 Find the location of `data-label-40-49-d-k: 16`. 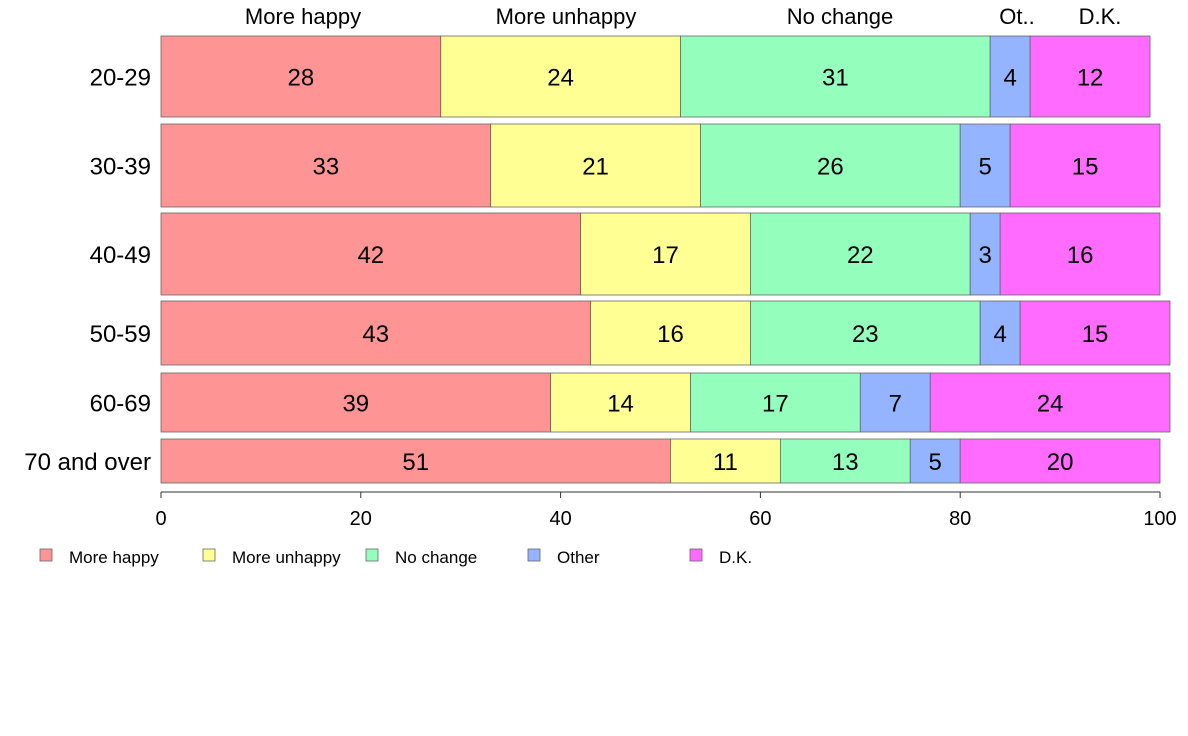

data-label-40-49-d-k: 16 is located at coordinates (1080, 255).